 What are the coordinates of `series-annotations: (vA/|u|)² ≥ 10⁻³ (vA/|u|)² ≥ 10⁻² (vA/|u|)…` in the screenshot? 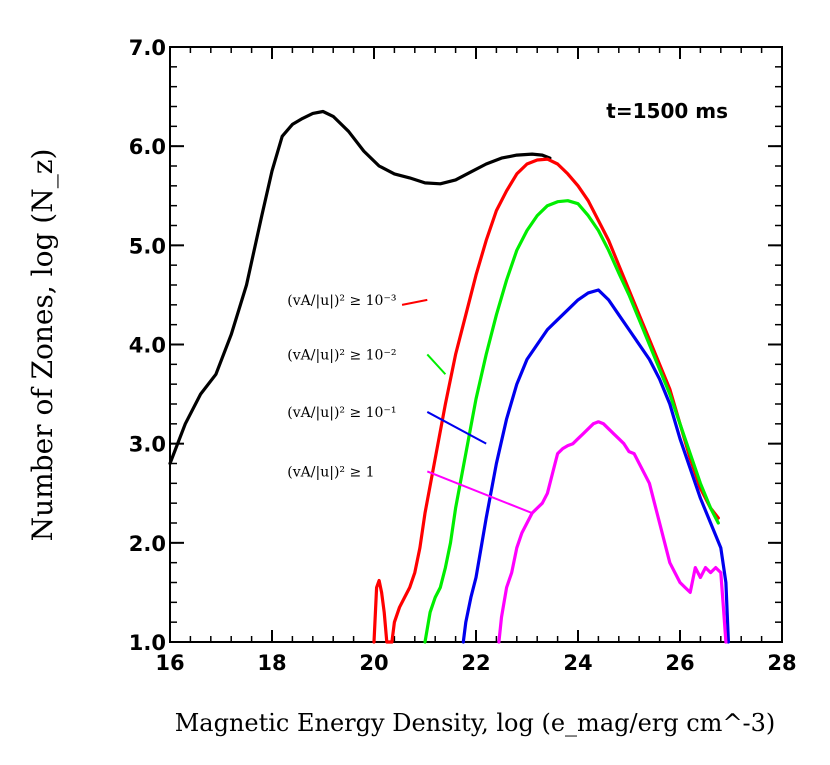 It's located at (410, 404).